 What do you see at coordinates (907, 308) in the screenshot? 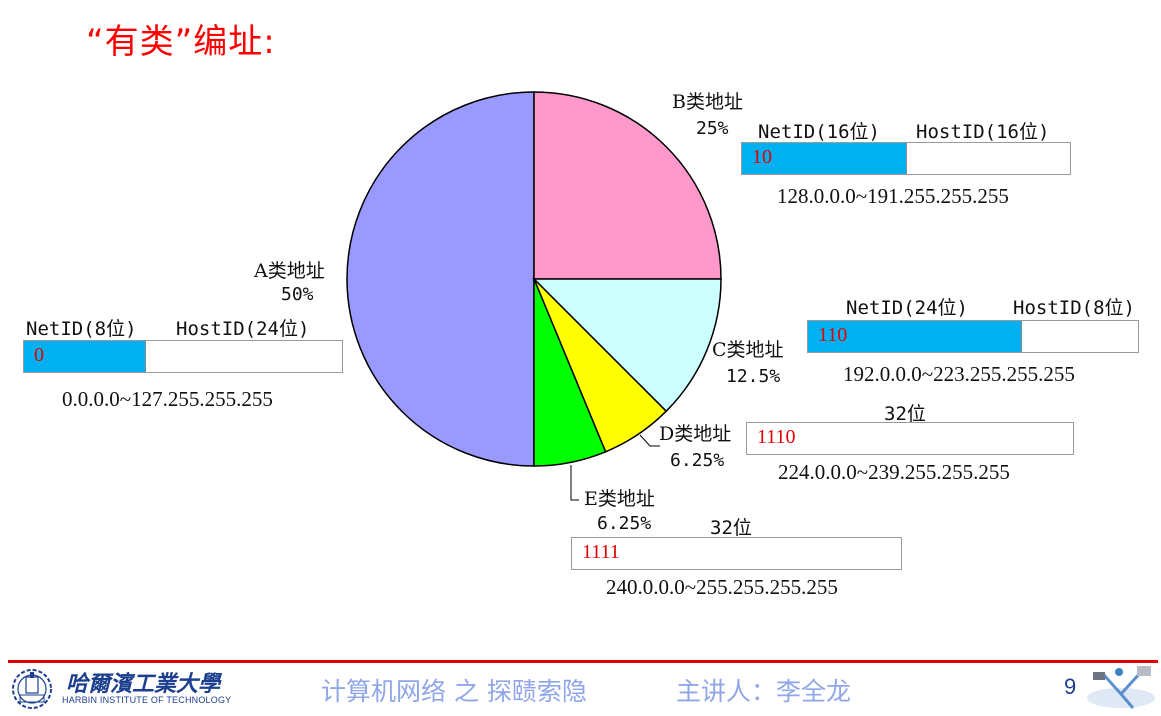
I see `class-c-netid-header: NetID(24位)` at bounding box center [907, 308].